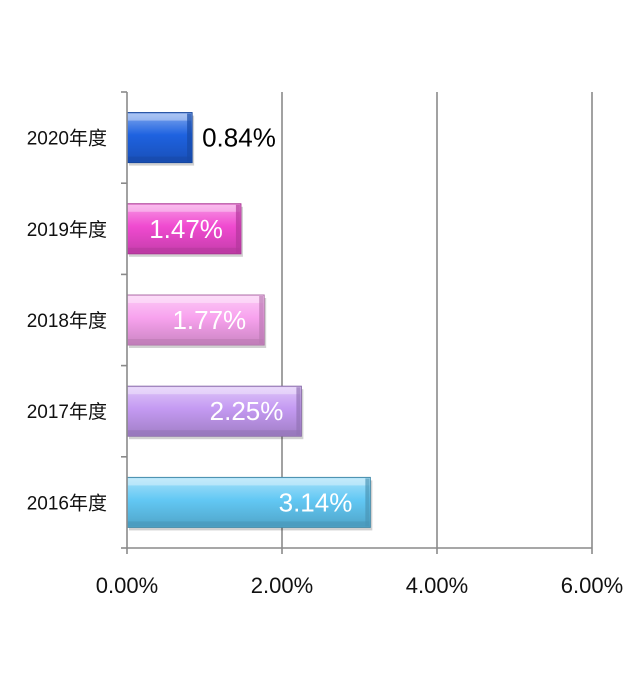 This screenshot has height=678, width=632. I want to click on data-label-4: 3.14%, so click(316, 502).